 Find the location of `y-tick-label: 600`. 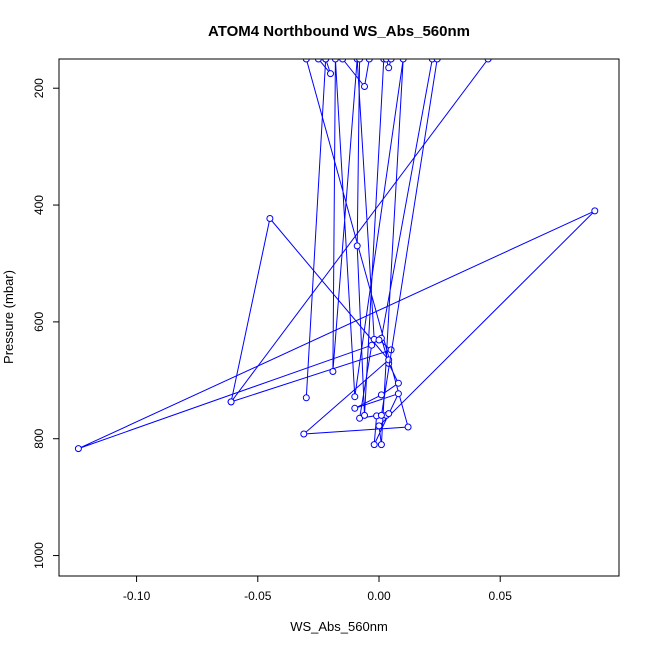

y-tick-label: 600 is located at coordinates (39, 322).